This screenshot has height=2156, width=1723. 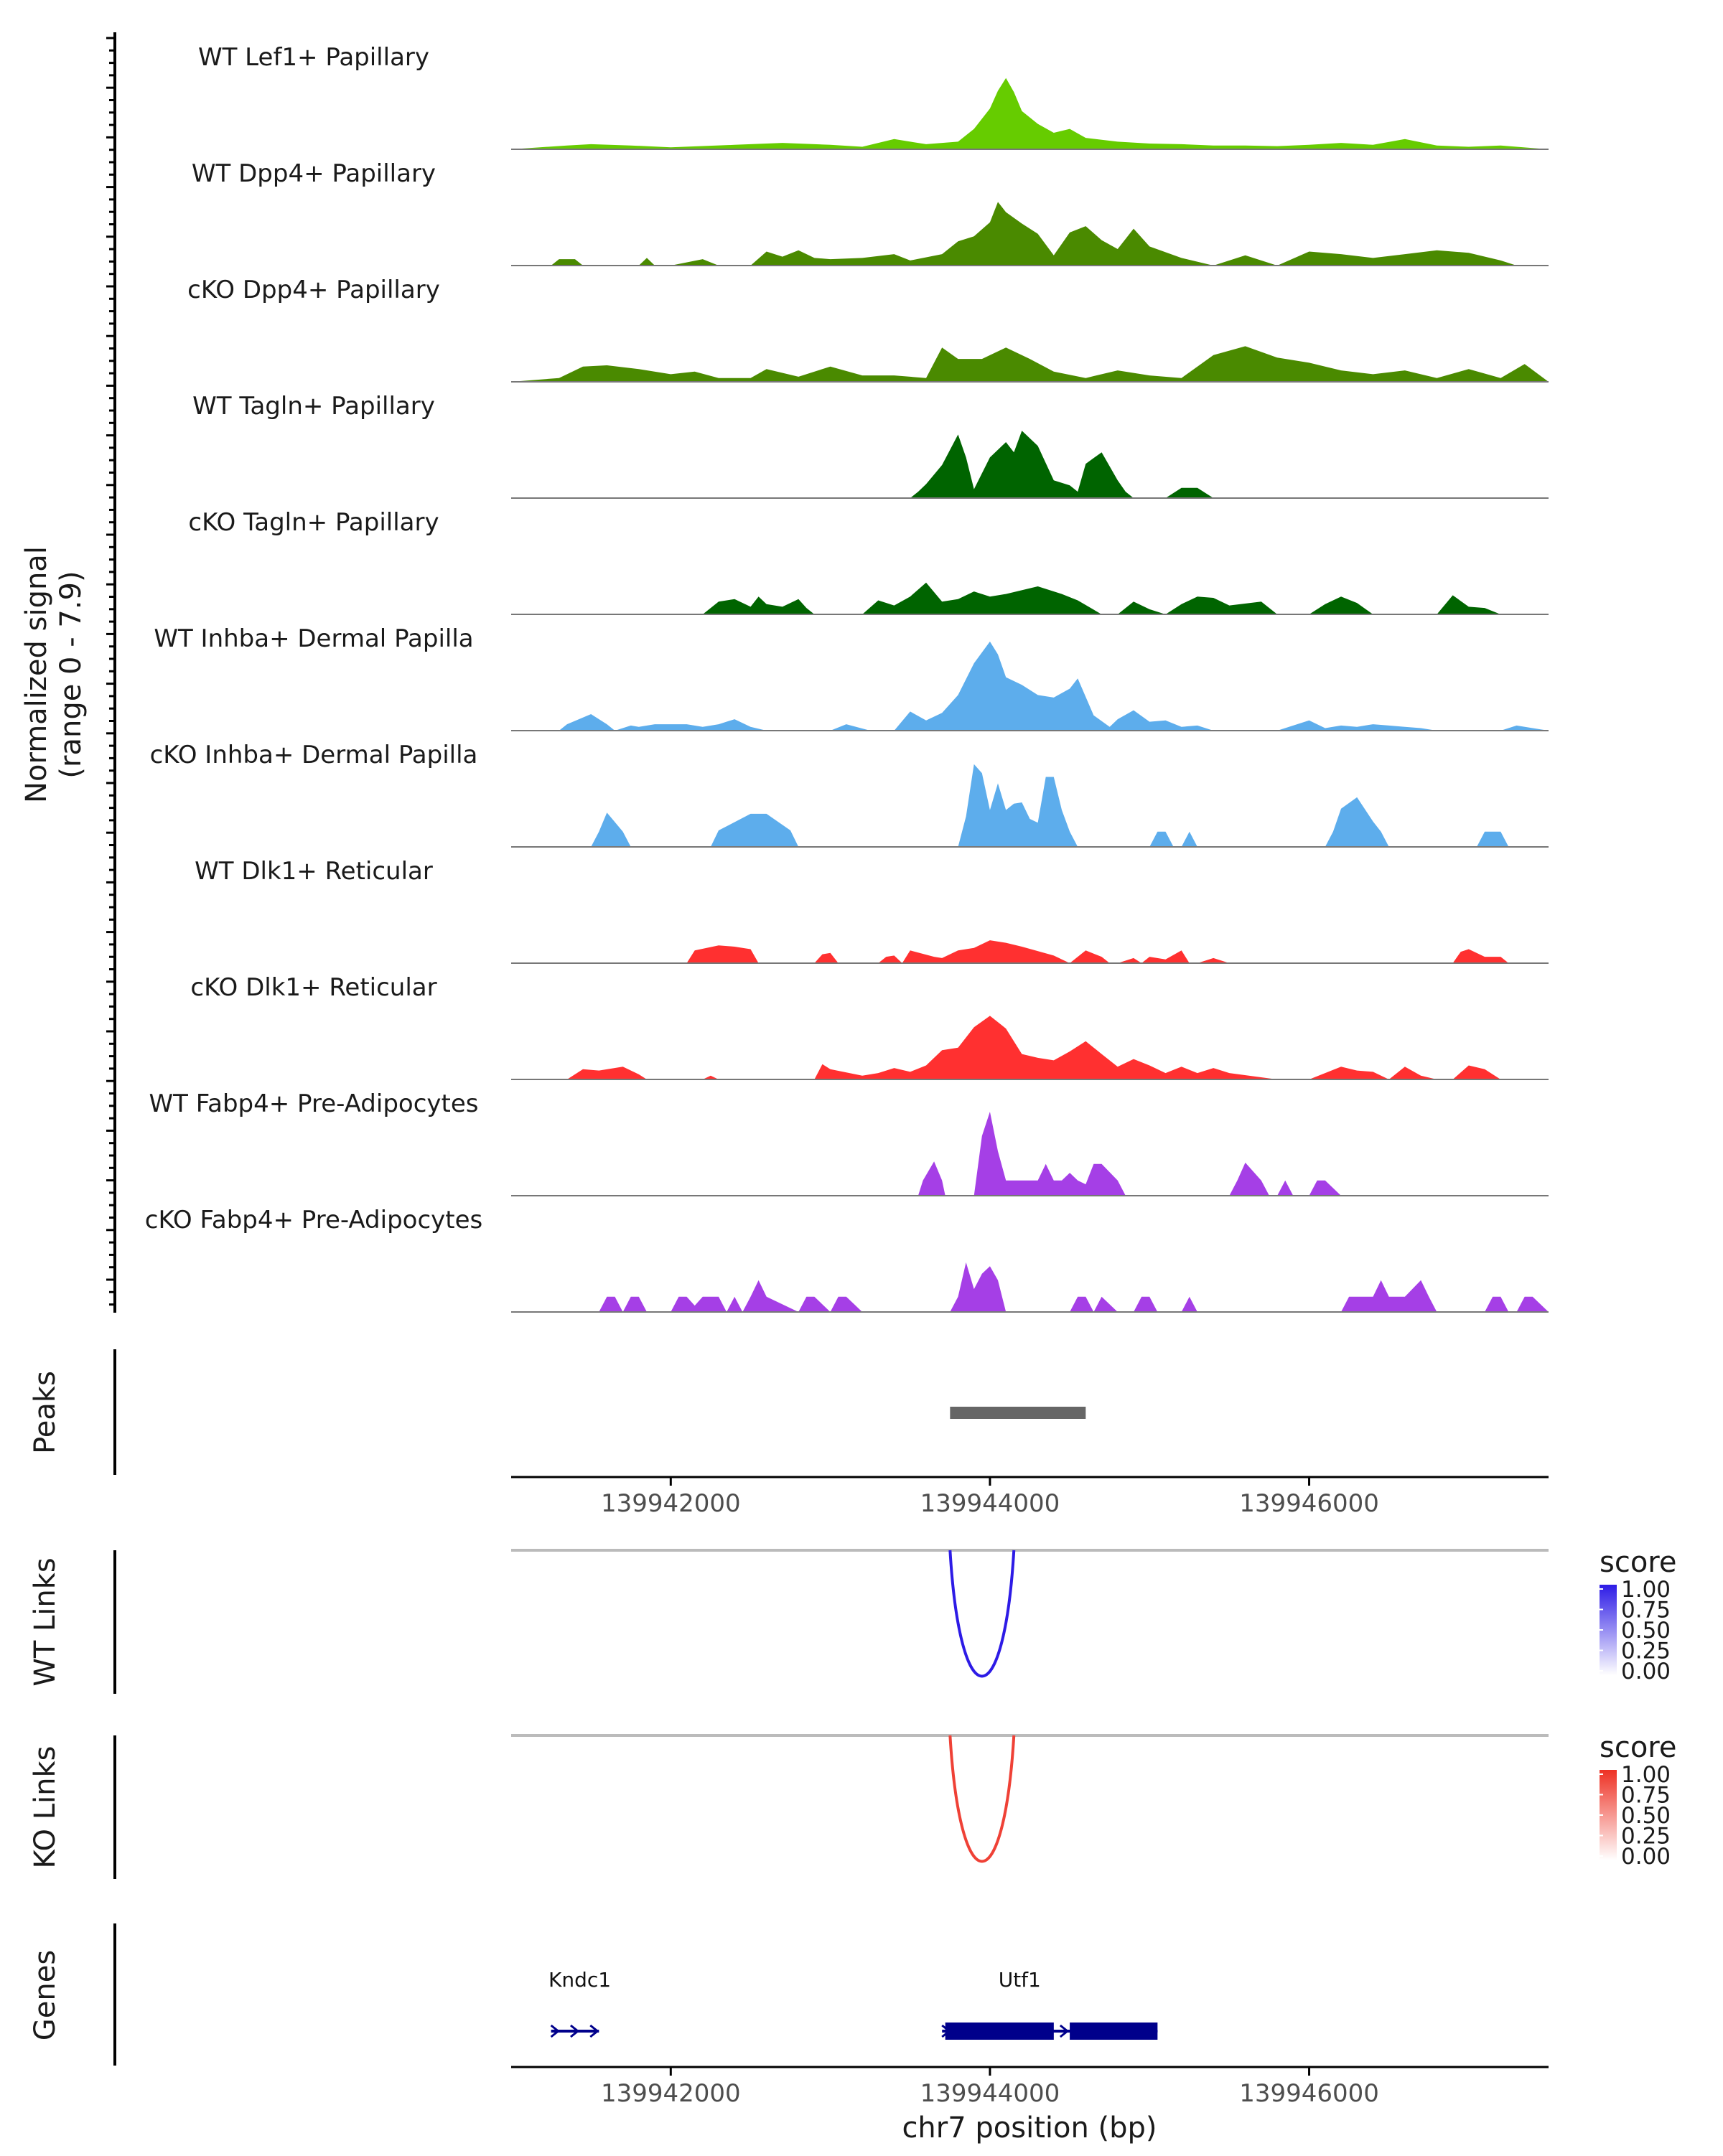 I want to click on genes-label: Genes, so click(x=45, y=1995).